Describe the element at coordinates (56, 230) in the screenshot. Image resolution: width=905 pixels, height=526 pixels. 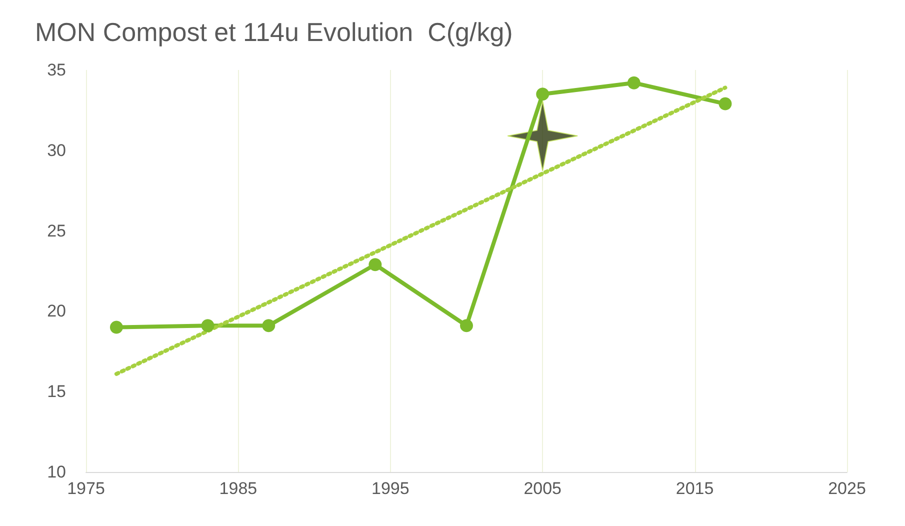
I see `y-tick-label: 25` at that location.